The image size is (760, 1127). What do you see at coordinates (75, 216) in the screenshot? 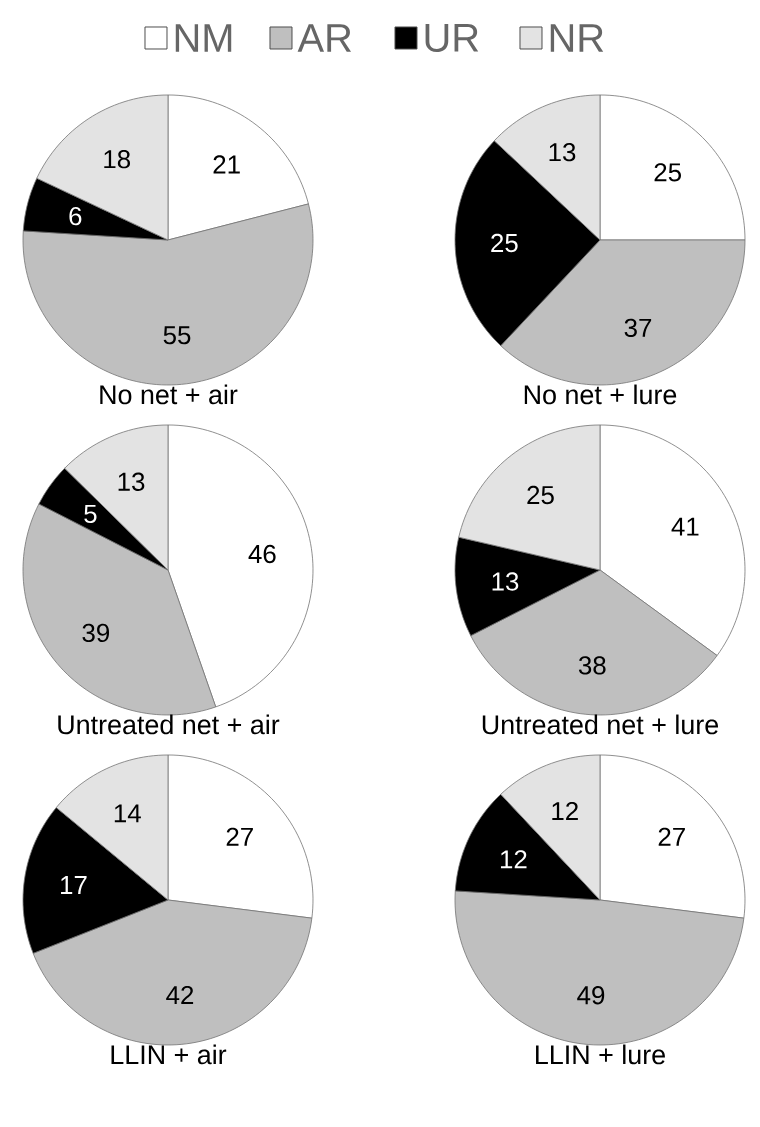
I see `data-label: 6` at bounding box center [75, 216].